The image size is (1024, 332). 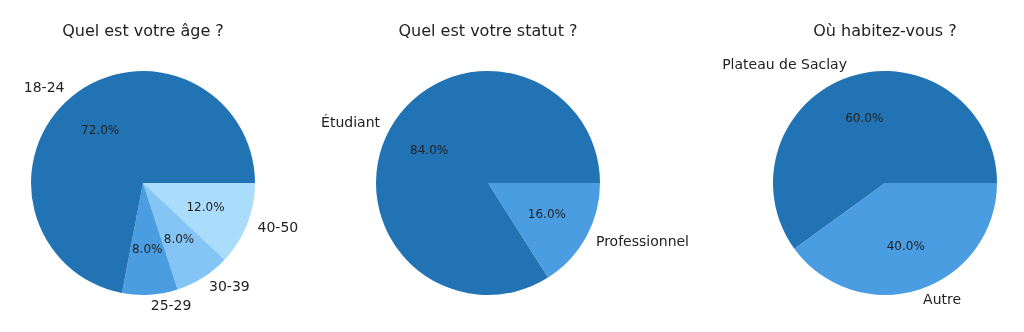 What do you see at coordinates (546, 214) in the screenshot?
I see `data-label: 16.0%` at bounding box center [546, 214].